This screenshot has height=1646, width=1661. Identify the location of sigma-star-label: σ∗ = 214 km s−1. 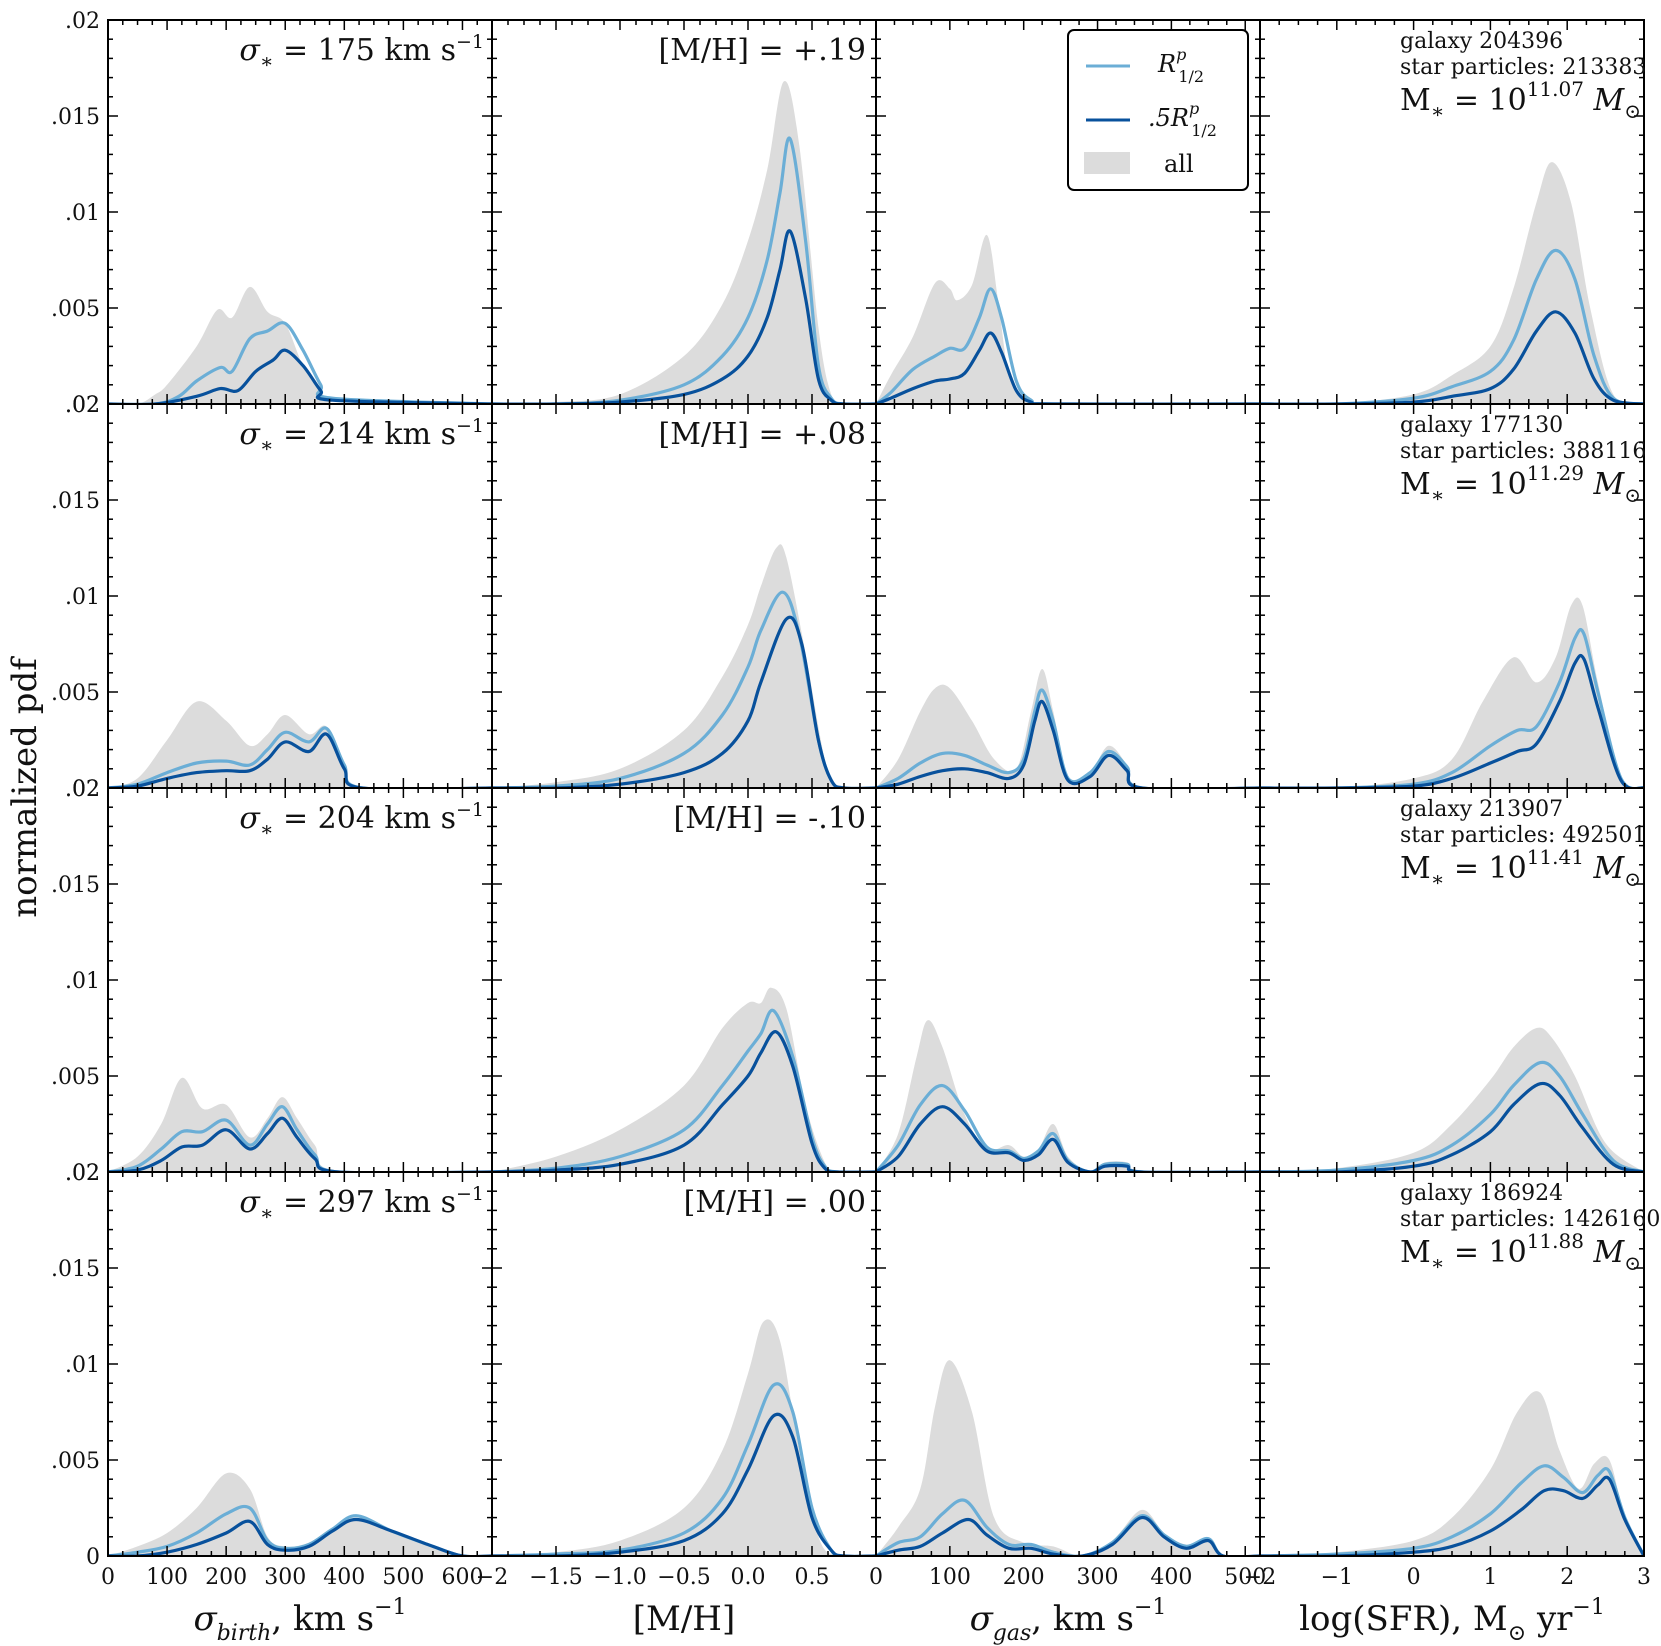
(361, 436).